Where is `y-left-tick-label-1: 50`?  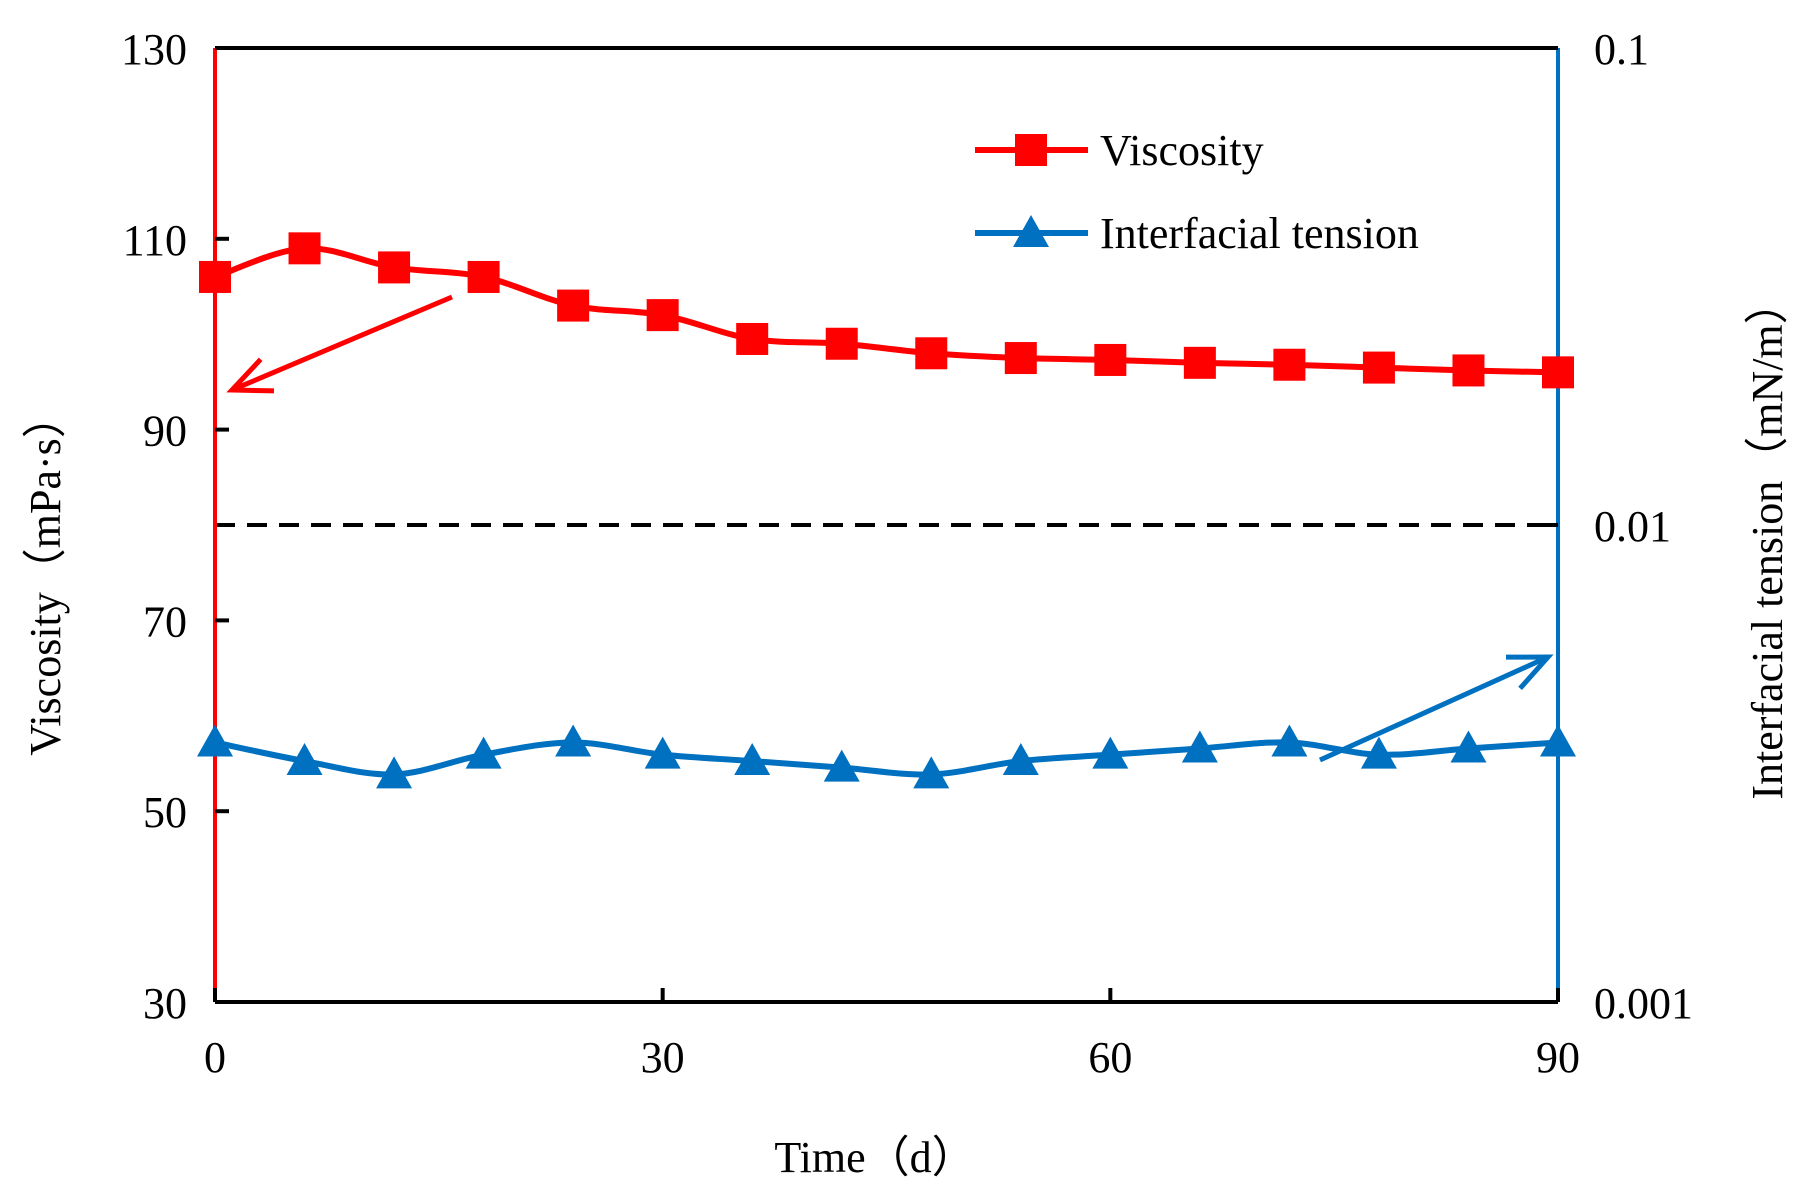
y-left-tick-label-1: 50 is located at coordinates (165, 812).